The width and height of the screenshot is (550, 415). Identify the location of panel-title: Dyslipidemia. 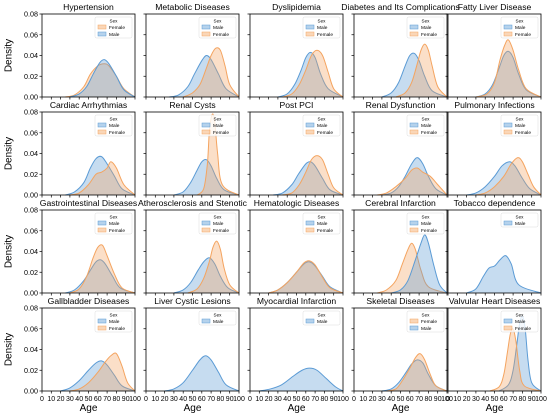
(296, 7).